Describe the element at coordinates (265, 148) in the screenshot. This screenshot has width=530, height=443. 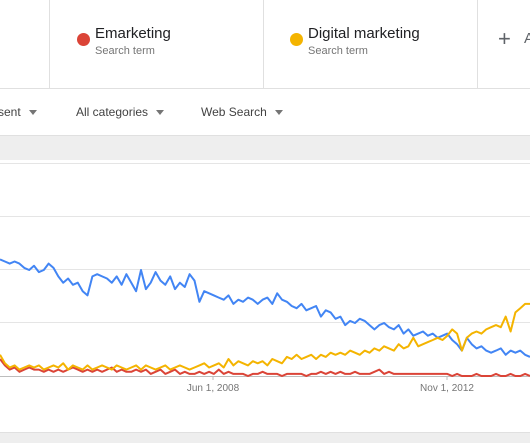
I see `section-divider` at that location.